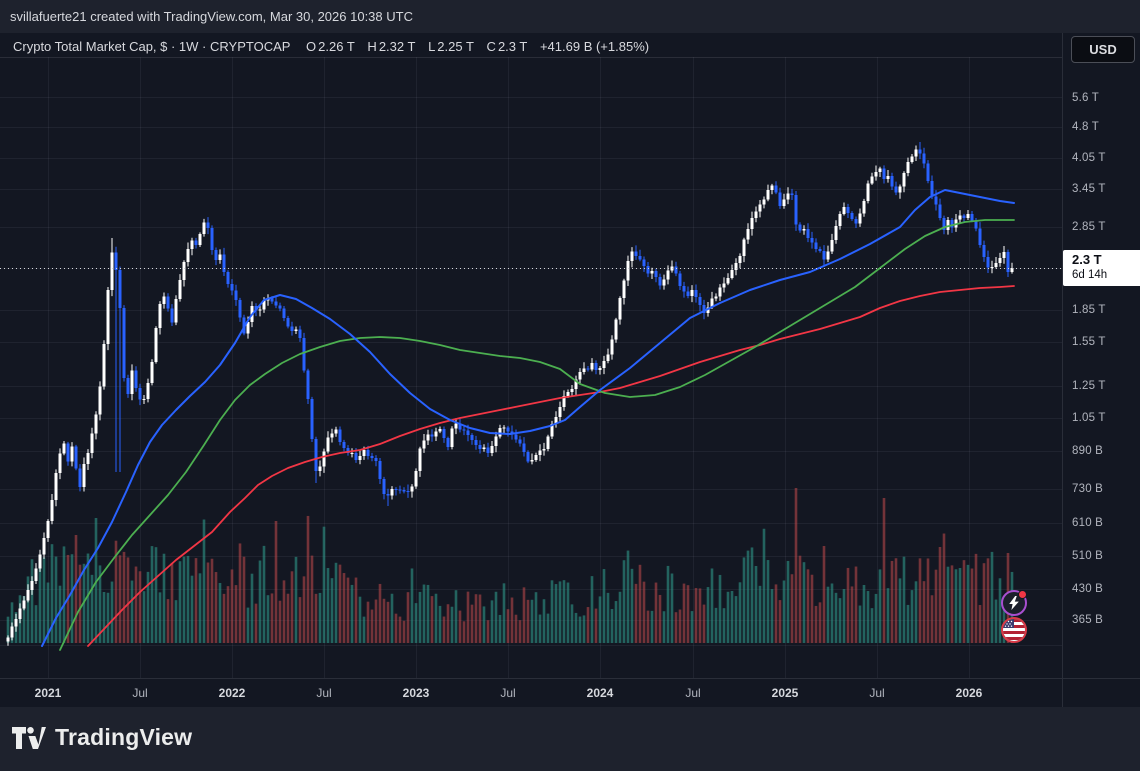  I want to click on us-flag-icon, so click(1014, 630).